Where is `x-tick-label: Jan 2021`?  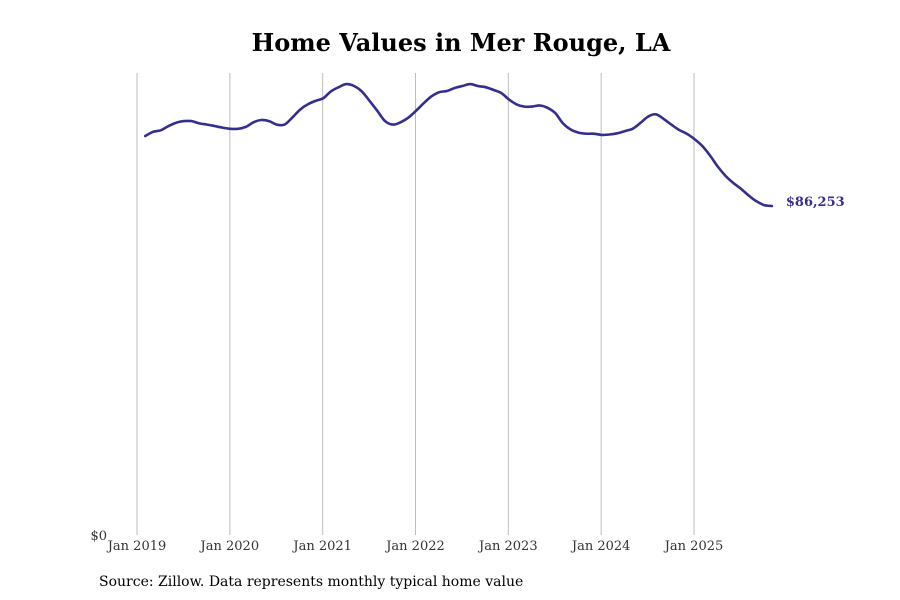 x-tick-label: Jan 2021 is located at coordinates (321, 546).